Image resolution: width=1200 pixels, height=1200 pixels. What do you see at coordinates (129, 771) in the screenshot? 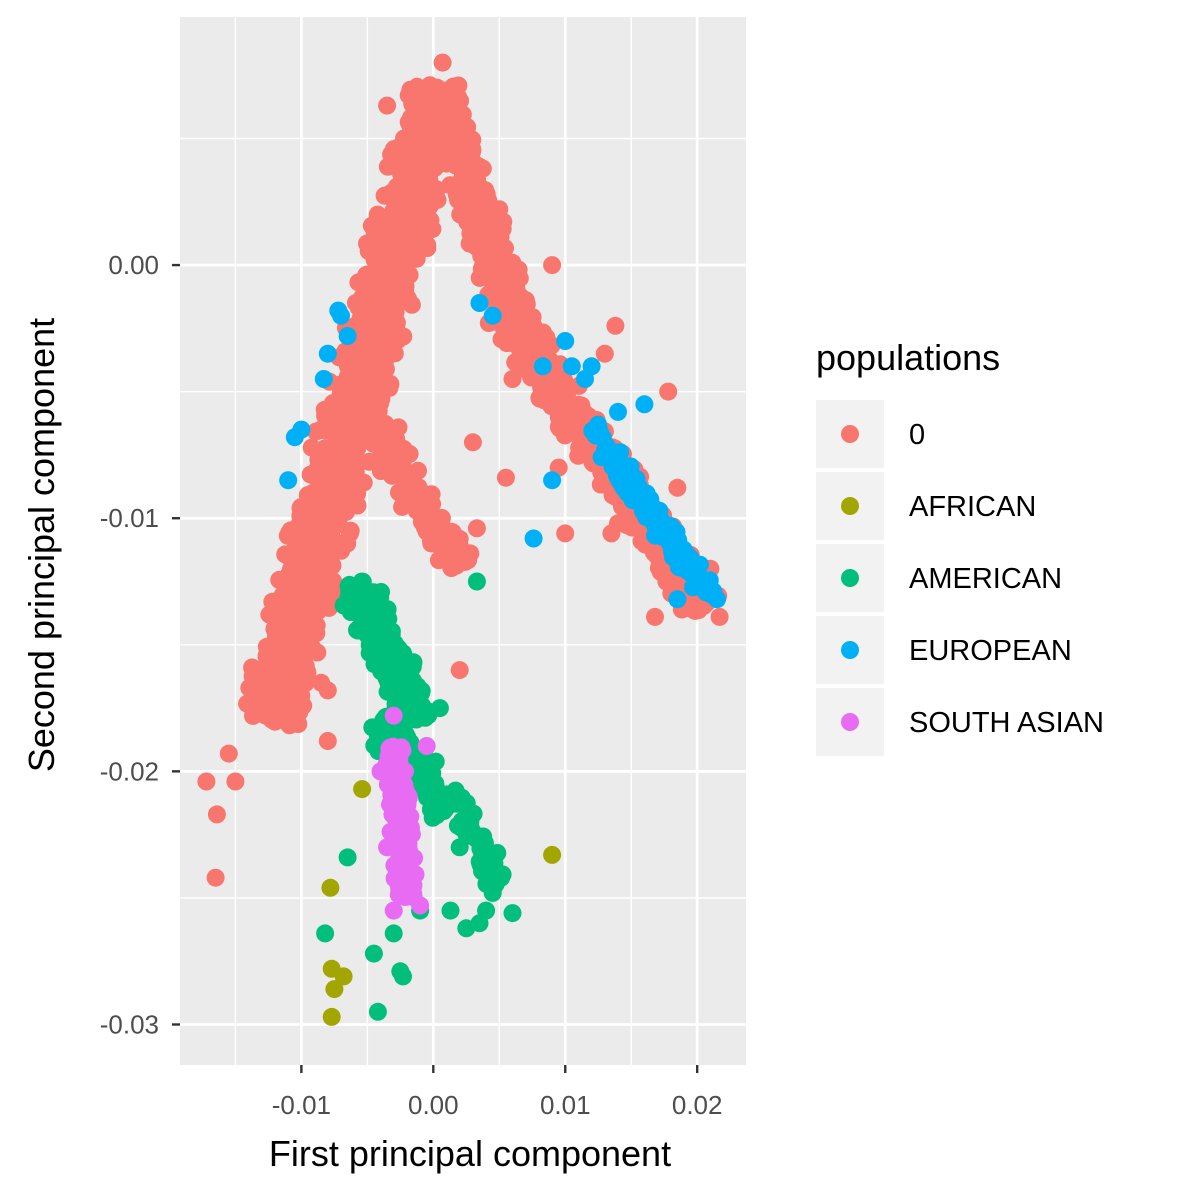
I see `y-tick-label: -0.02` at bounding box center [129, 771].